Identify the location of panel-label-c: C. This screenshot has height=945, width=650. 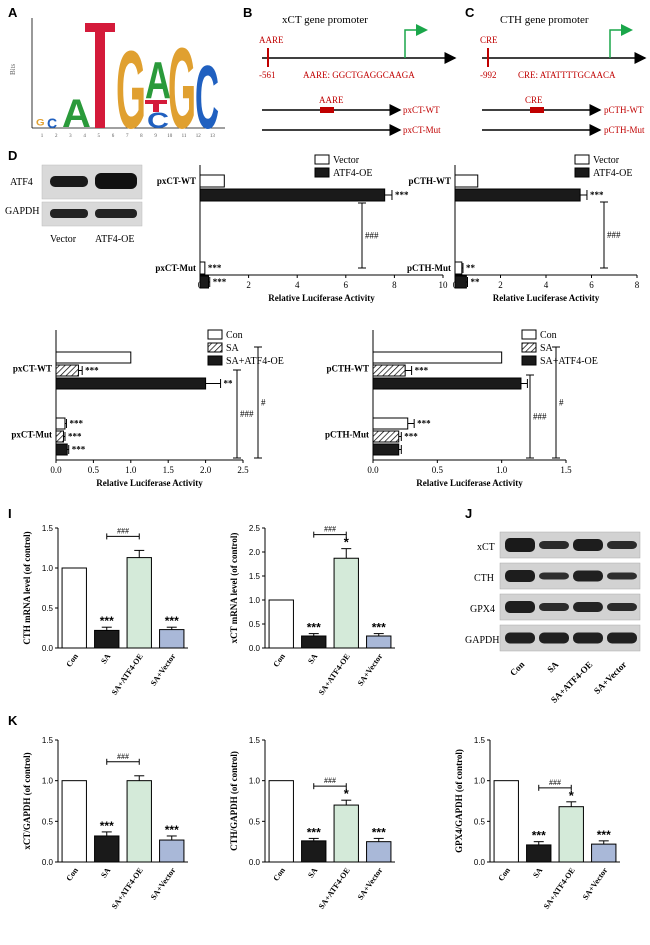
(470, 12).